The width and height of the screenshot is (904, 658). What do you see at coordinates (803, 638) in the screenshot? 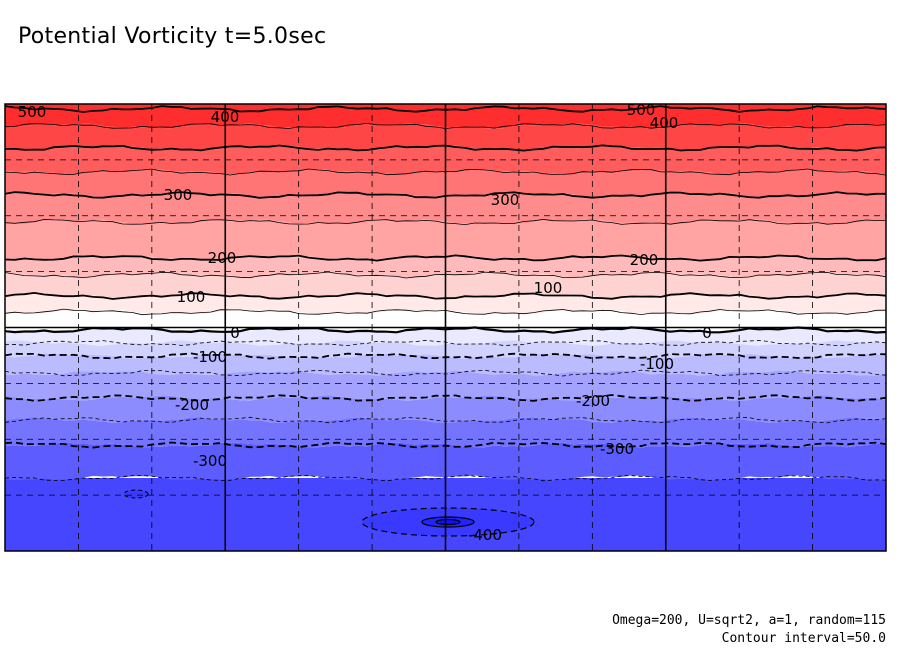
I see `contour-interval-text: Contour interval=50.0` at bounding box center [803, 638].